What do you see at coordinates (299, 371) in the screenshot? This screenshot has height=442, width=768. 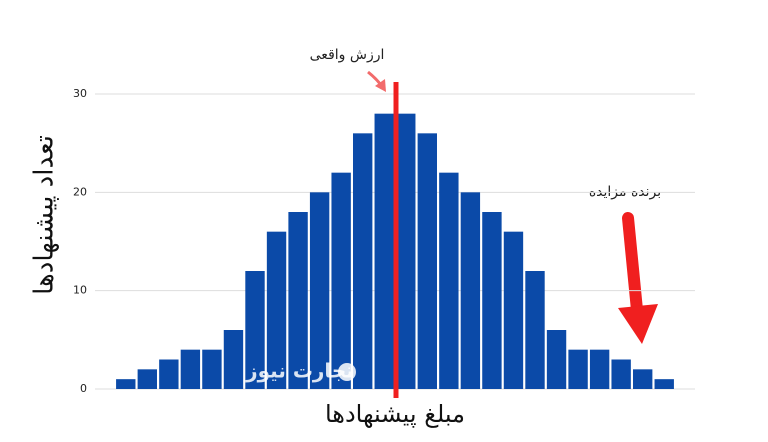 I see `watermark: تجارت نیوز` at bounding box center [299, 371].